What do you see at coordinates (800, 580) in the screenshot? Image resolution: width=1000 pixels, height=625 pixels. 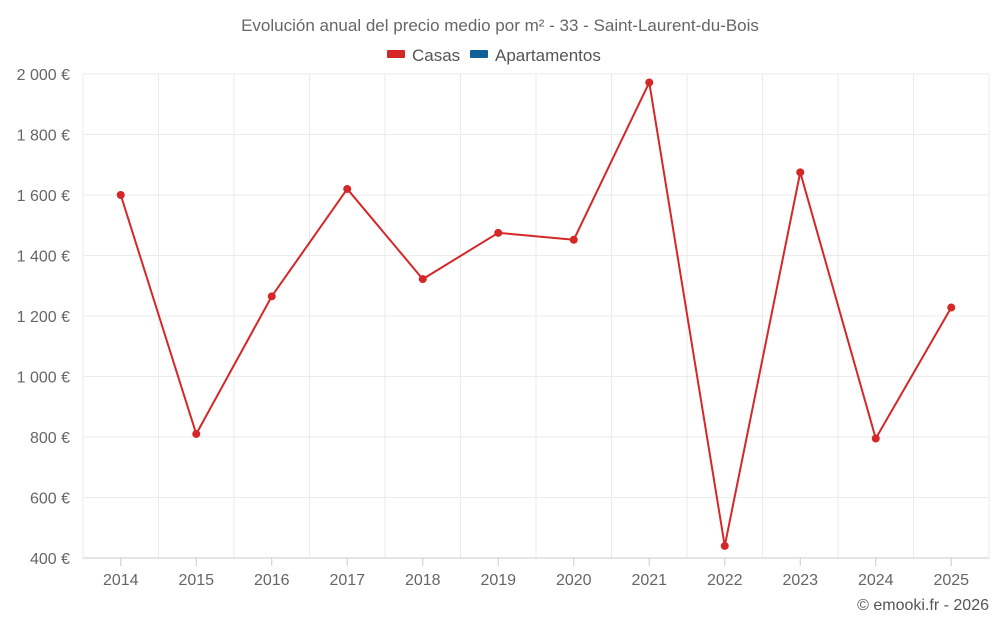 I see `x-tick-label: 2023` at bounding box center [800, 580].